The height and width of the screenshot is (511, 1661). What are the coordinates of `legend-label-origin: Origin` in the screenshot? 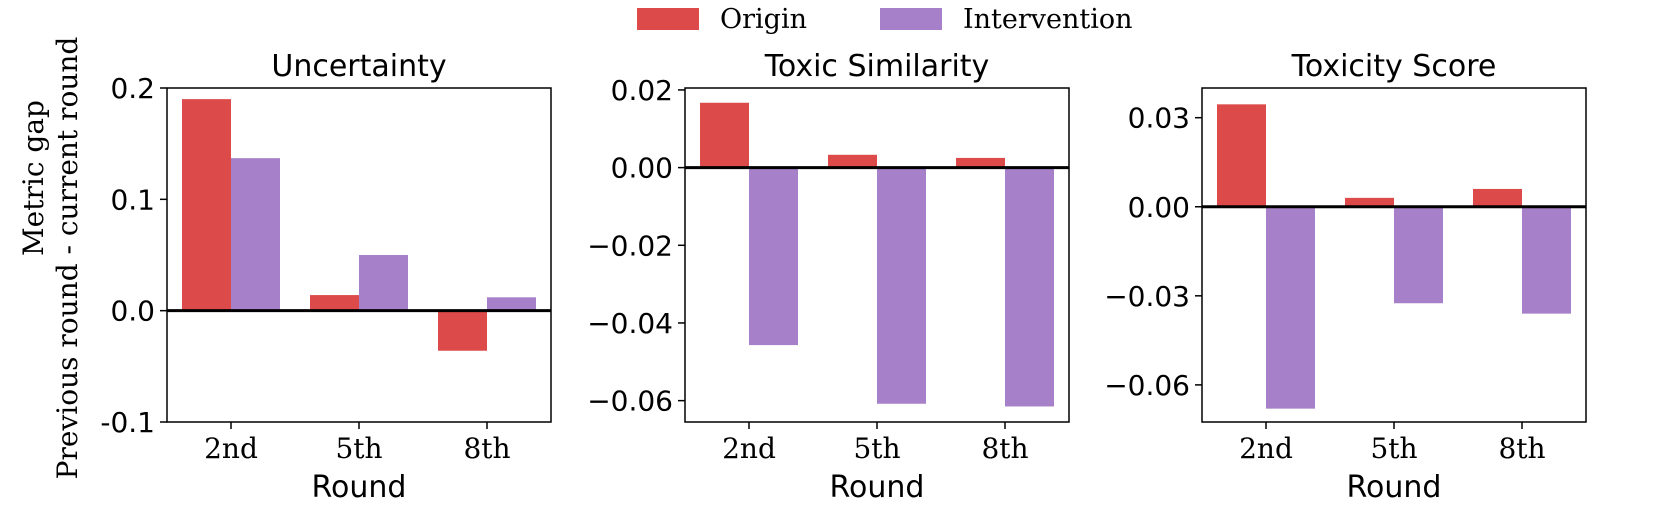 It's located at (763, 19).